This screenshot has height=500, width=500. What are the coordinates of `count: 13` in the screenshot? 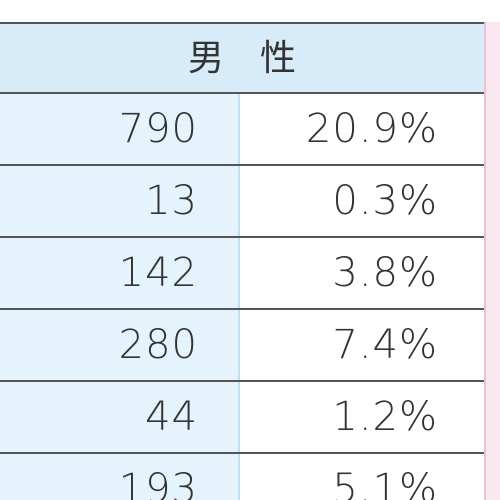 It's located at (171, 201).